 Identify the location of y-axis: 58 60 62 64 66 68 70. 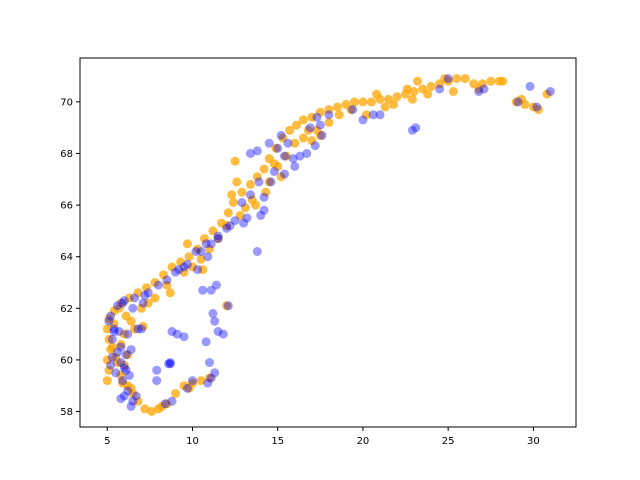
(70, 257).